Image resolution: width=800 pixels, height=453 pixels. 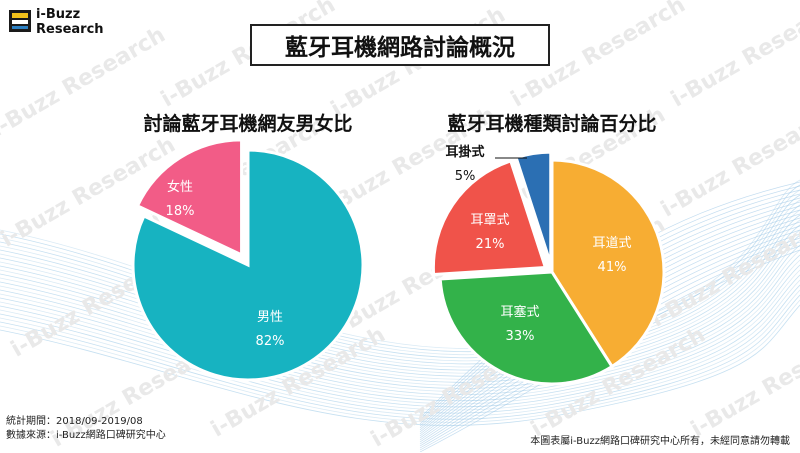 I want to click on slice-value-label: 5%, so click(x=465, y=176).